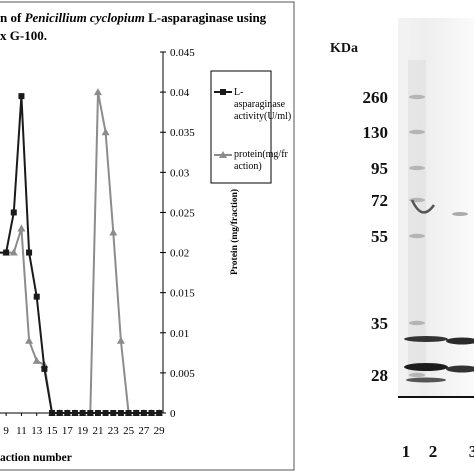 The width and height of the screenshot is (474, 474). What do you see at coordinates (379, 200) in the screenshot?
I see `gel-marker-label: 72` at bounding box center [379, 200].